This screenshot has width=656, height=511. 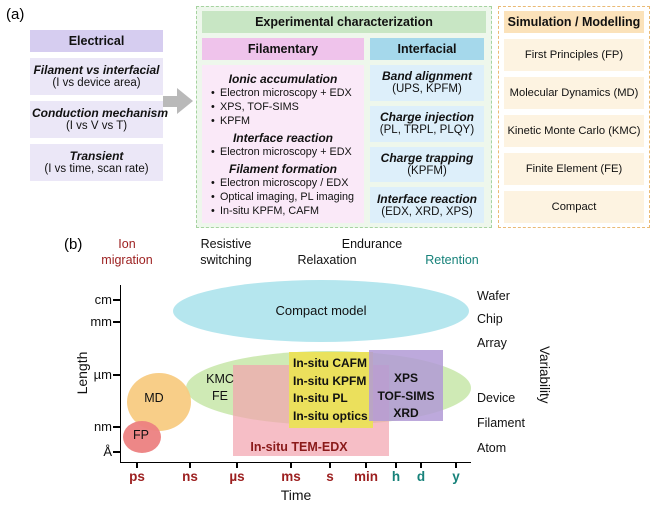 I want to click on y-tick-nm, so click(x=116, y=427).